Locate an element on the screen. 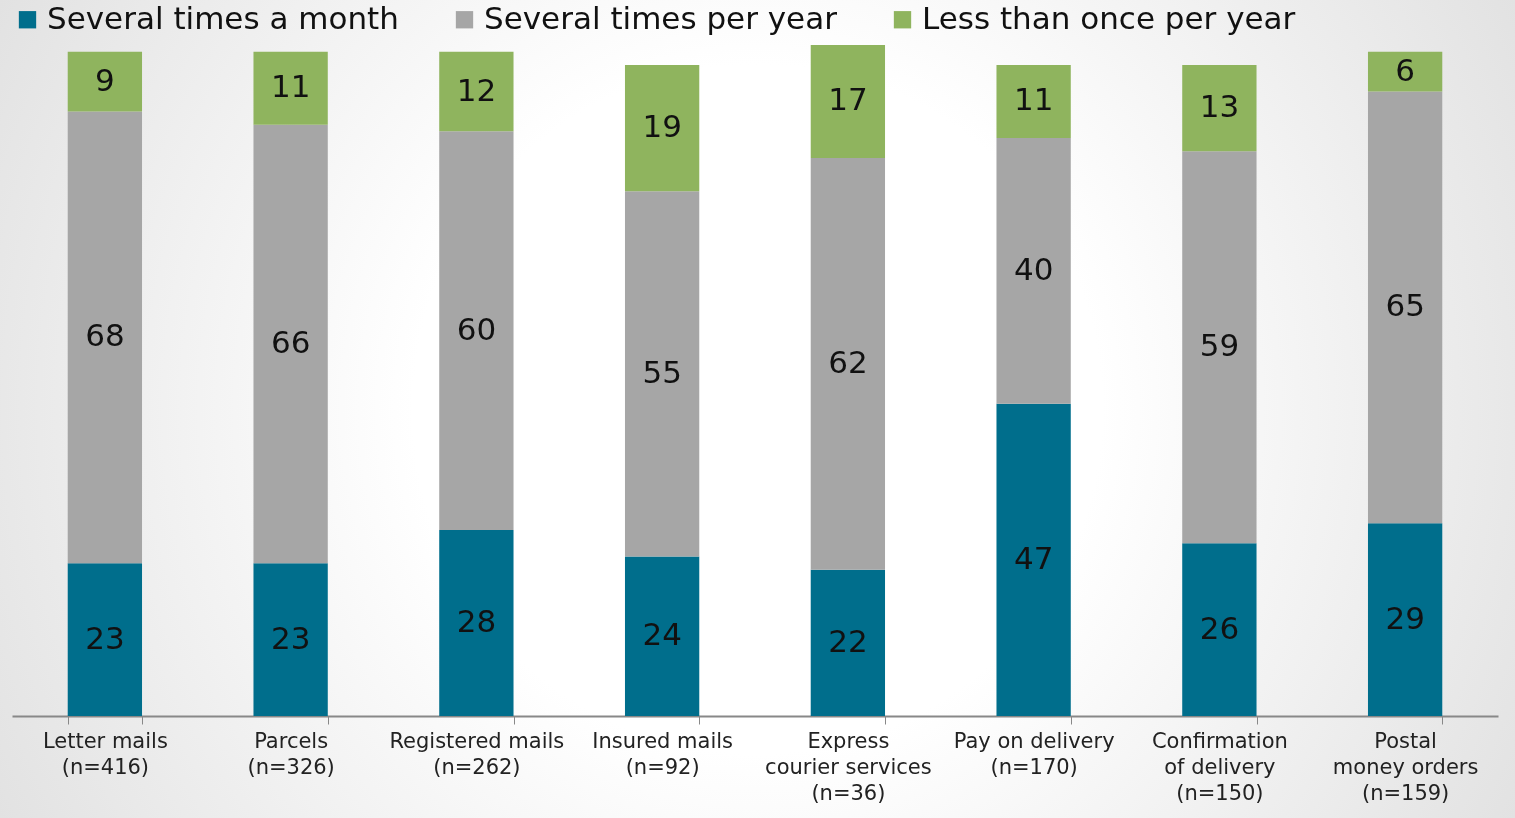 This screenshot has width=1515, height=818. data-label: 17 is located at coordinates (848, 99).